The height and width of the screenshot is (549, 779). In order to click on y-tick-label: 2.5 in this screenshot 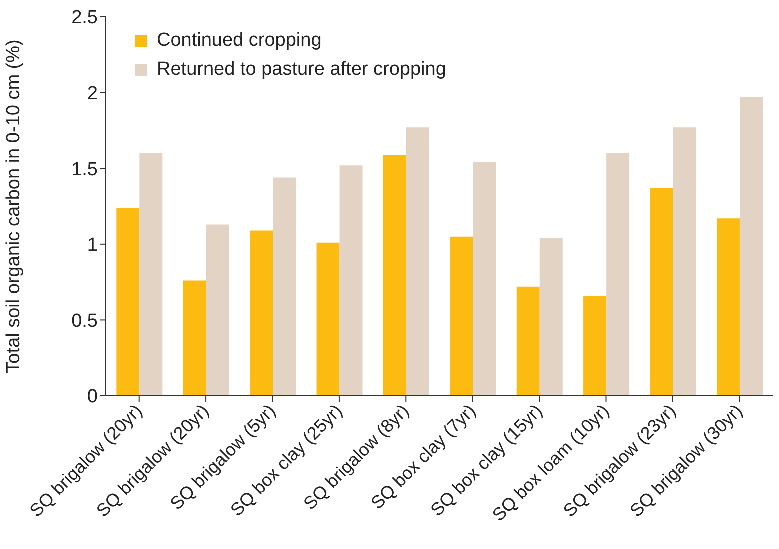, I will do `click(85, 18)`.